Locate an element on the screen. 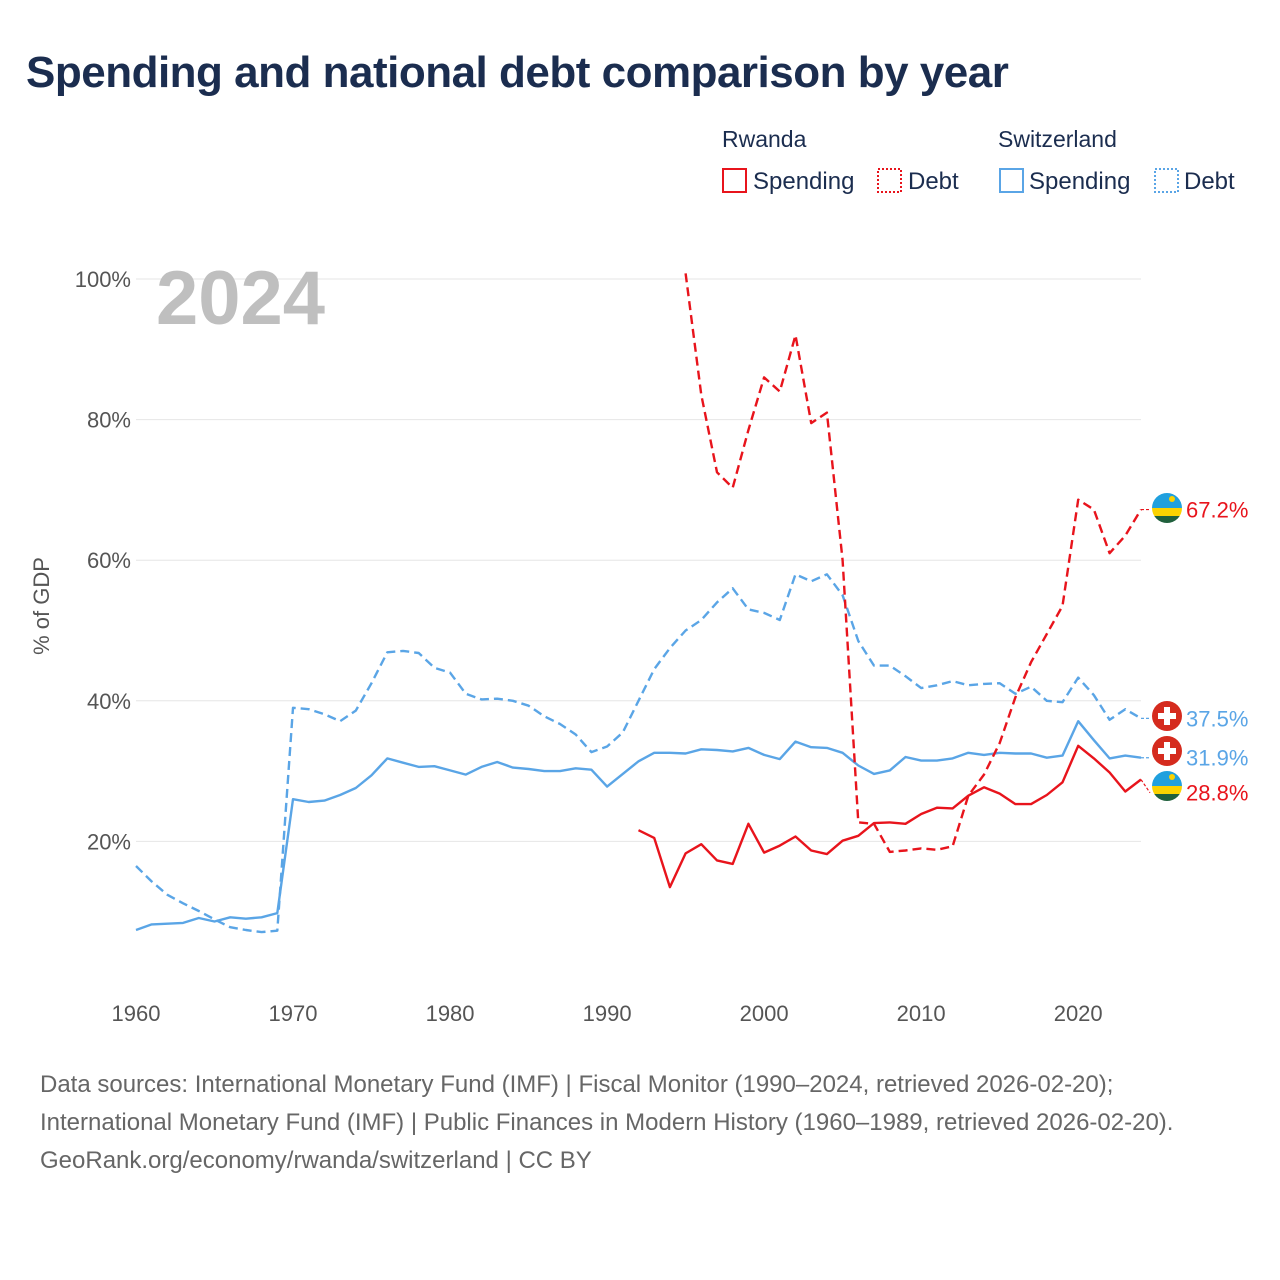 This screenshot has width=1280, height=1280. y-tick-label: 20% is located at coordinates (109, 841).